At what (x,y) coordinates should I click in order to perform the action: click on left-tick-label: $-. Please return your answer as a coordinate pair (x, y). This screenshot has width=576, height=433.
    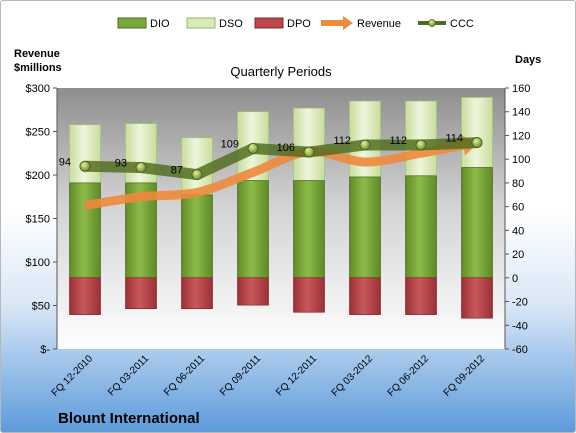
    Looking at the image, I should click on (45, 350).